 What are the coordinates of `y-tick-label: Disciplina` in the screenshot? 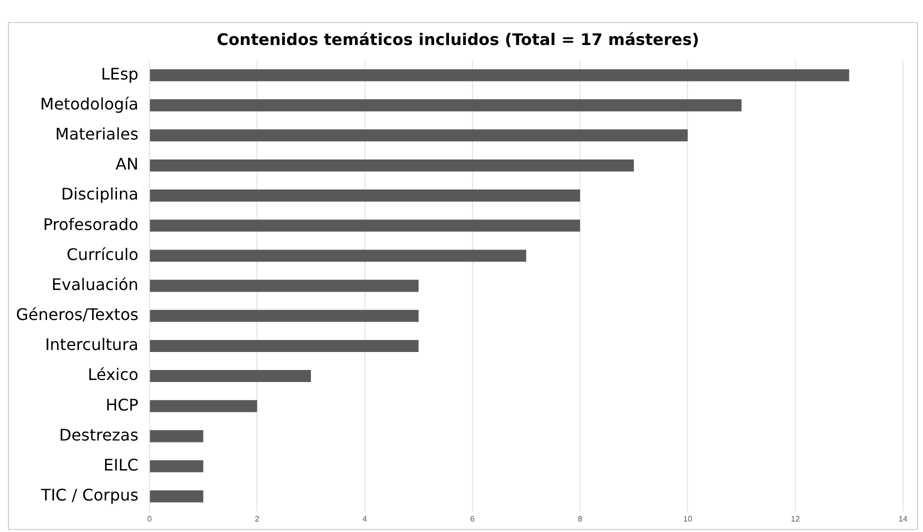 It's located at (99, 194).